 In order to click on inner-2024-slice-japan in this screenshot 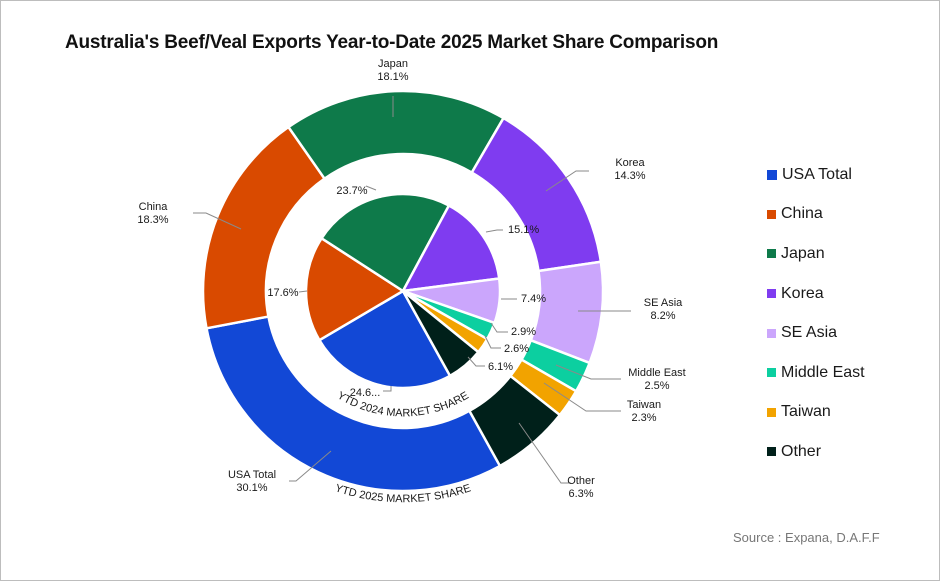, I will do `click(385, 242)`.